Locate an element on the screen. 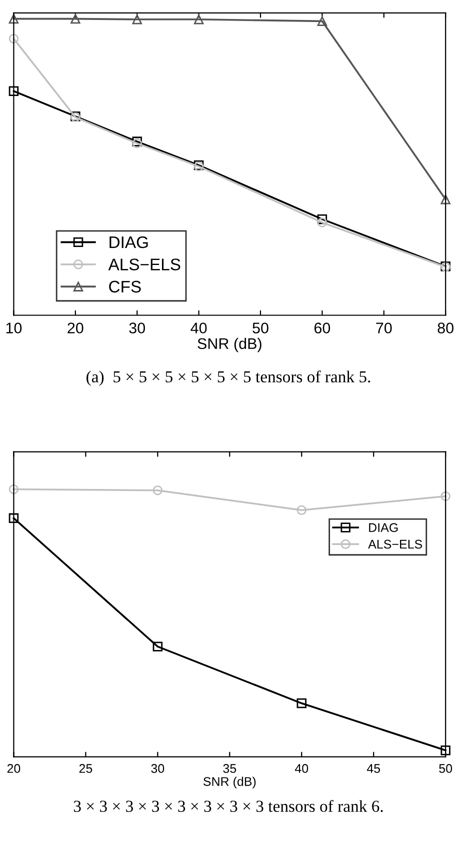  legend-label: CFS is located at coordinates (125, 286).